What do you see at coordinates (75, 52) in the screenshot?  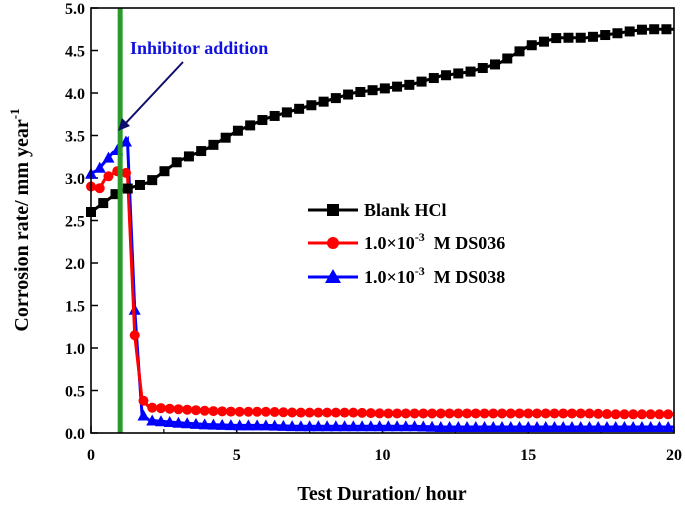 I see `y-tick-label: 4.5` at bounding box center [75, 52].